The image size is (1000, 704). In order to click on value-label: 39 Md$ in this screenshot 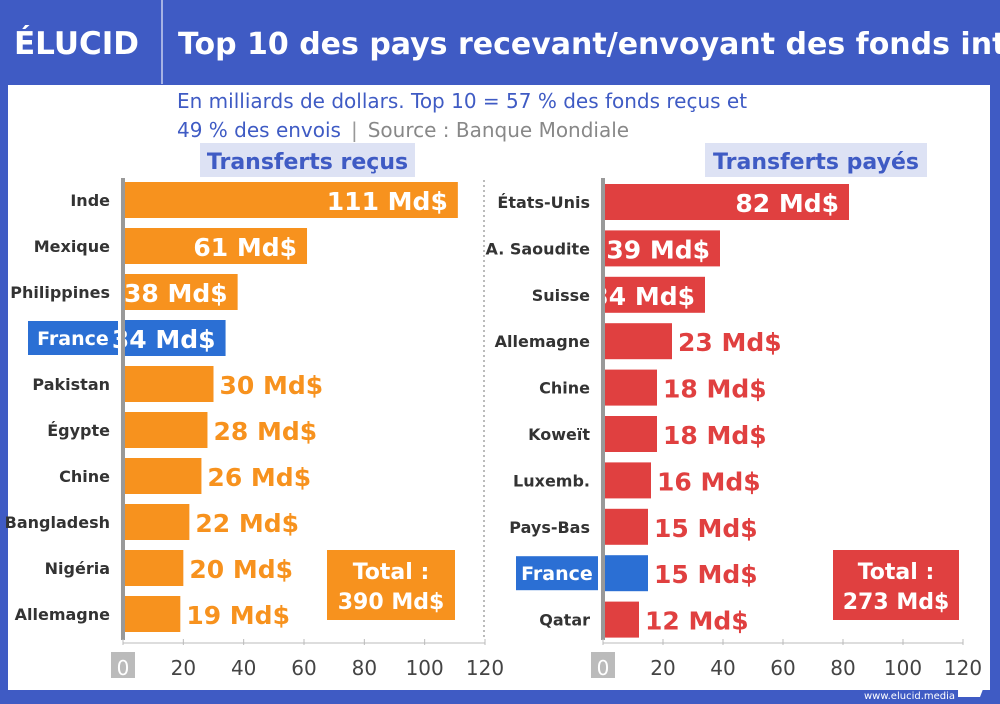, I will do `click(658, 249)`.